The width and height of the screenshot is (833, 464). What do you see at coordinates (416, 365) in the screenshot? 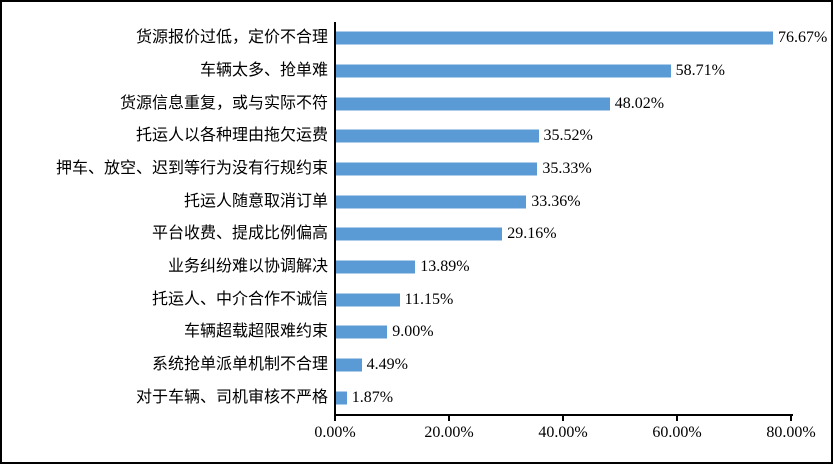
I see `chart-row: 系统抢单派单机制不合理 4.49%` at bounding box center [416, 365].